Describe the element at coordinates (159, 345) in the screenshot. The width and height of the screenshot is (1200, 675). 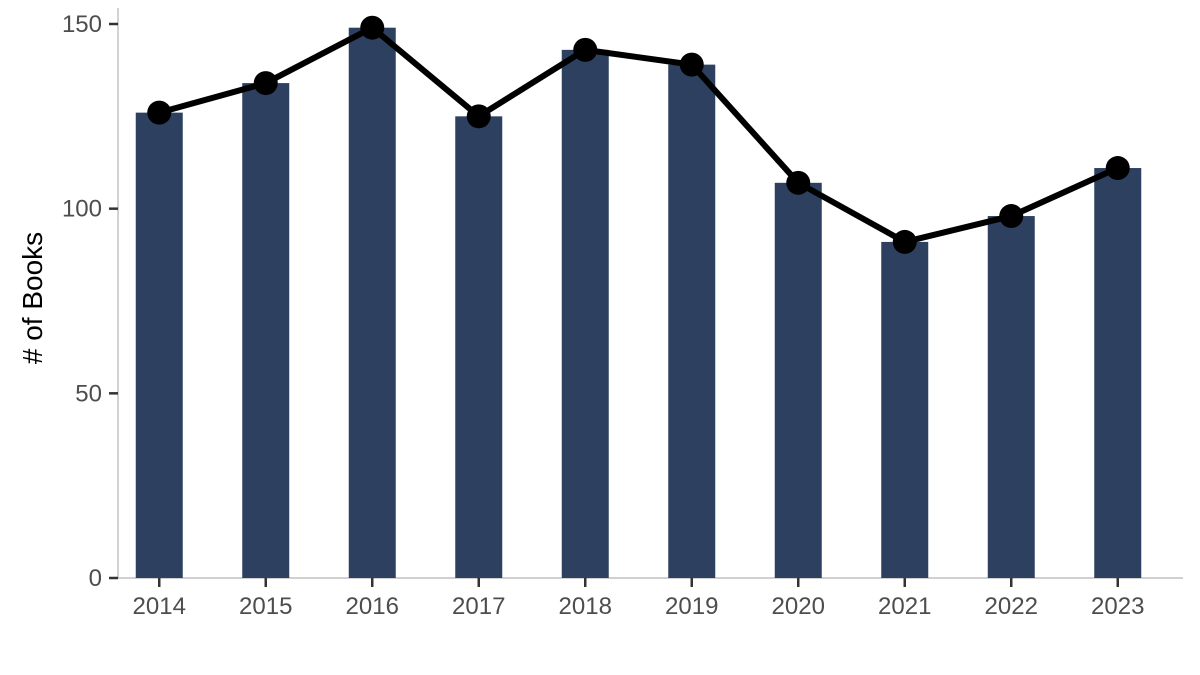
I see `bar-2014` at that location.